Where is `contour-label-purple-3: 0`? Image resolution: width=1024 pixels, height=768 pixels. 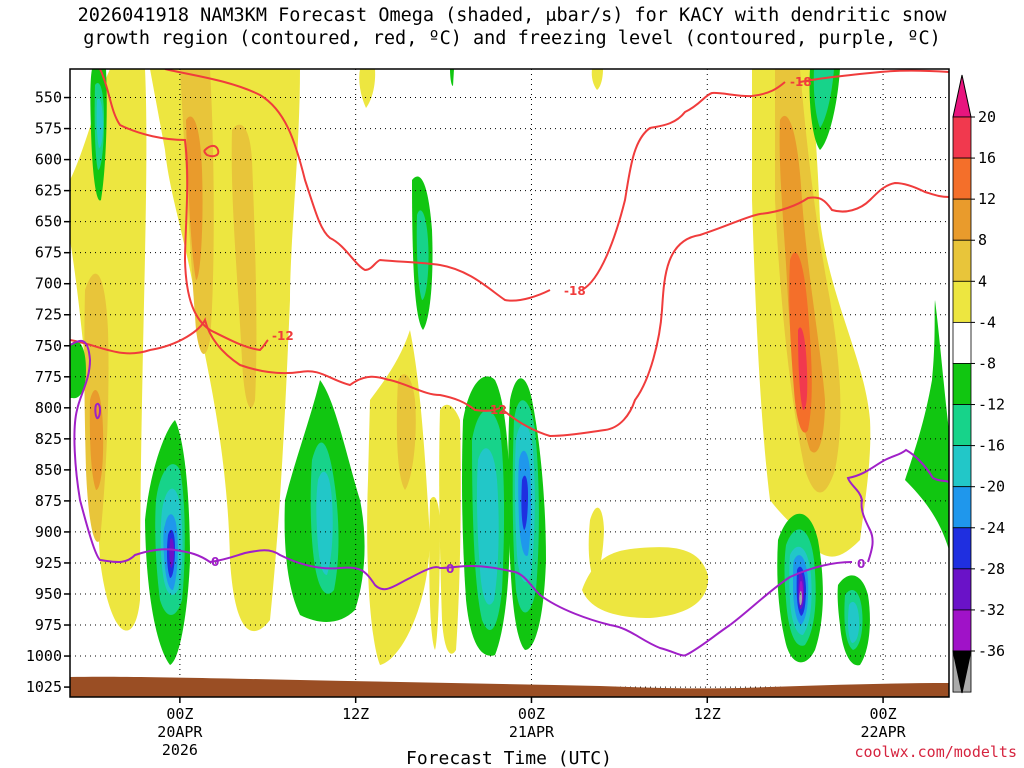
contour-label-purple-3: 0 is located at coordinates (861, 564).